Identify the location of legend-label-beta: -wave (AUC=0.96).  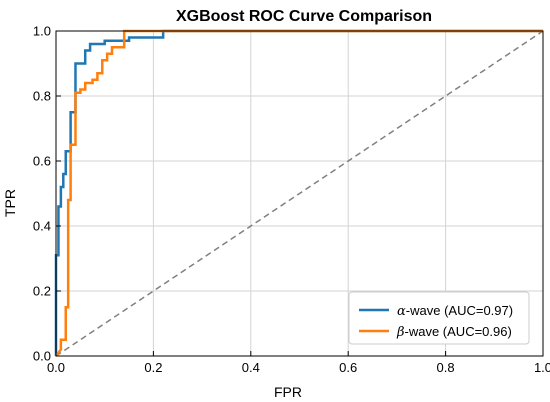
(458, 331).